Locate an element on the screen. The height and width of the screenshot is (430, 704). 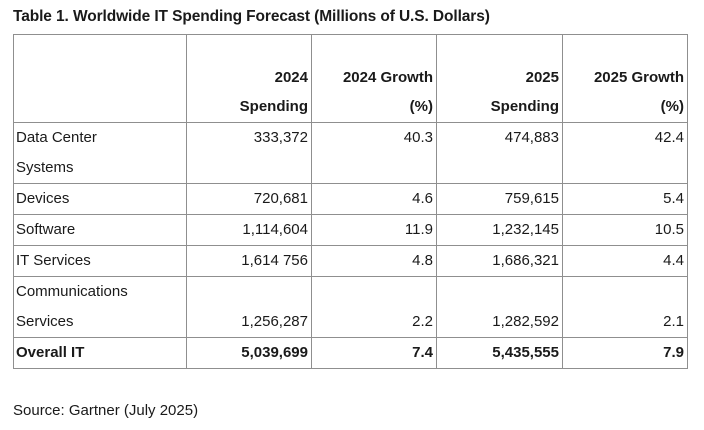
table-cell: 1,232,145 is located at coordinates (499, 230).